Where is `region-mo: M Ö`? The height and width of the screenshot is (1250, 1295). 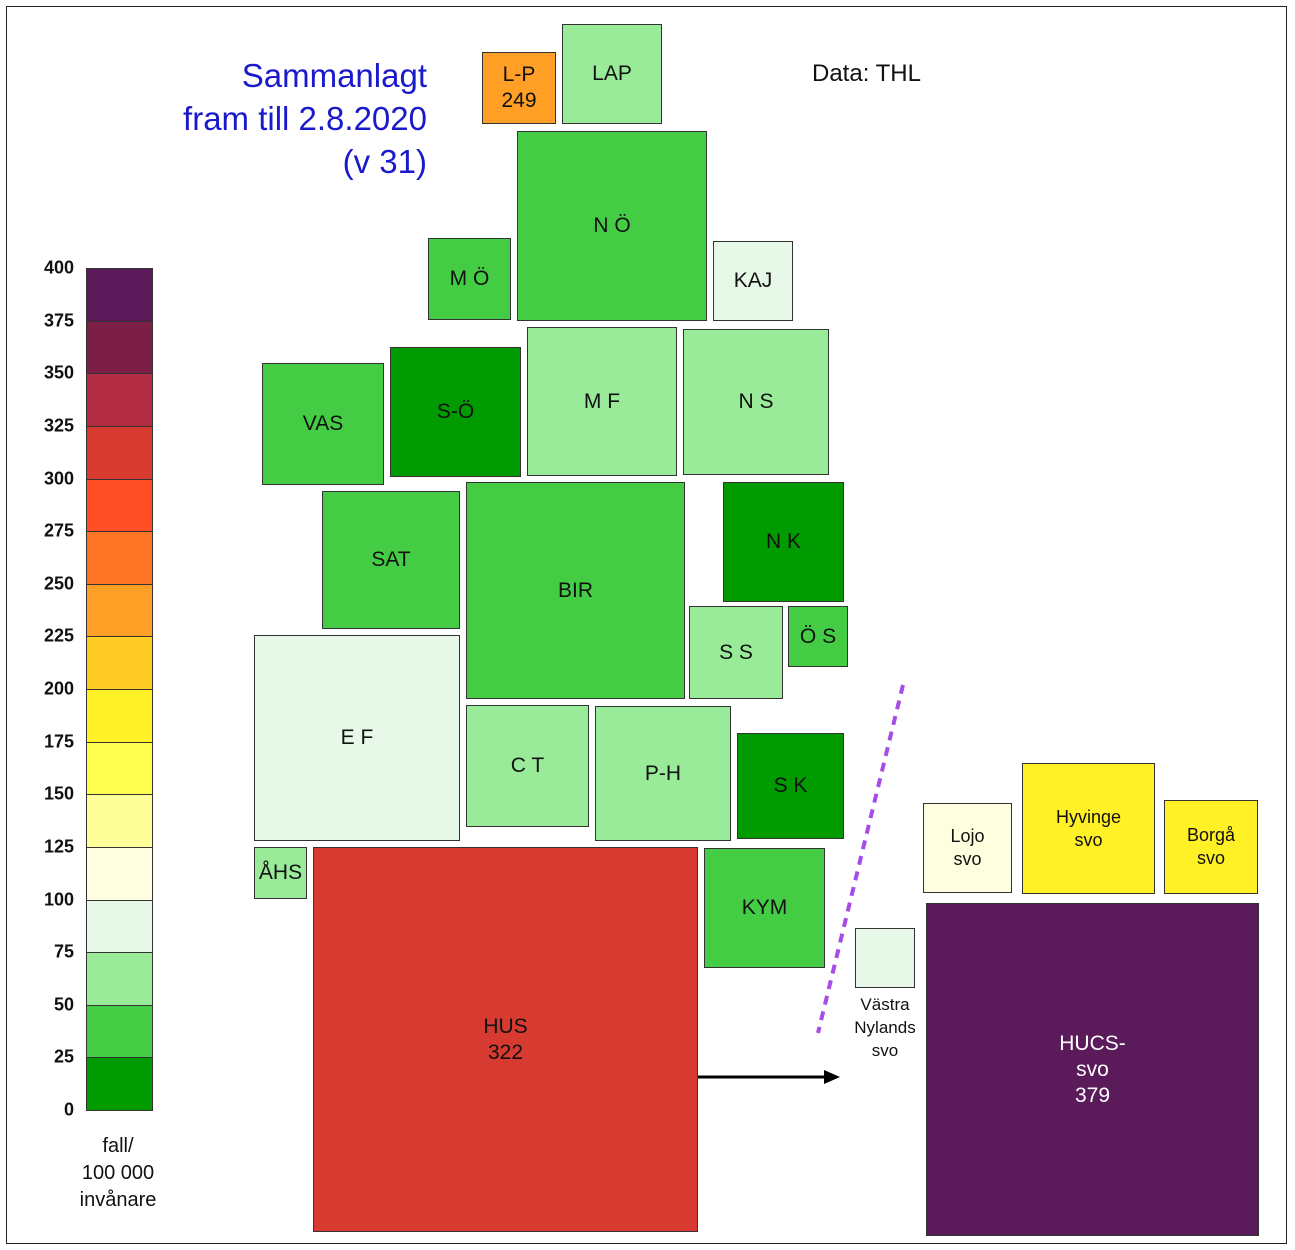
region-mo: M Ö is located at coordinates (469, 279).